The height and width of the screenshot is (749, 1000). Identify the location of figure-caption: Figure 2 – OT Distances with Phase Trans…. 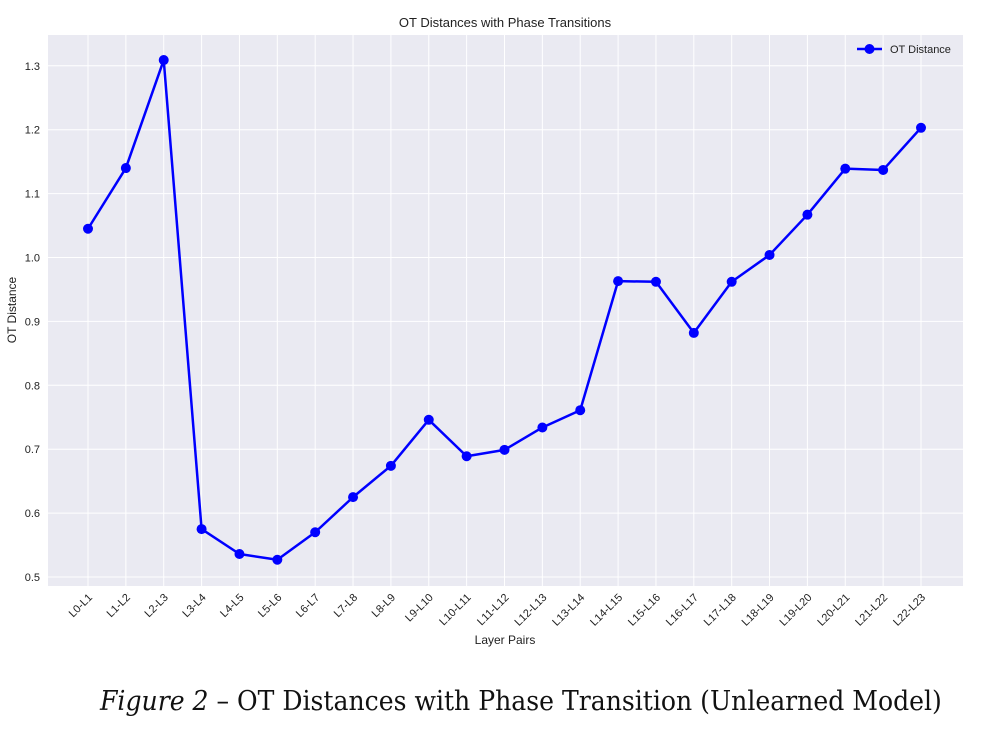
(521, 701).